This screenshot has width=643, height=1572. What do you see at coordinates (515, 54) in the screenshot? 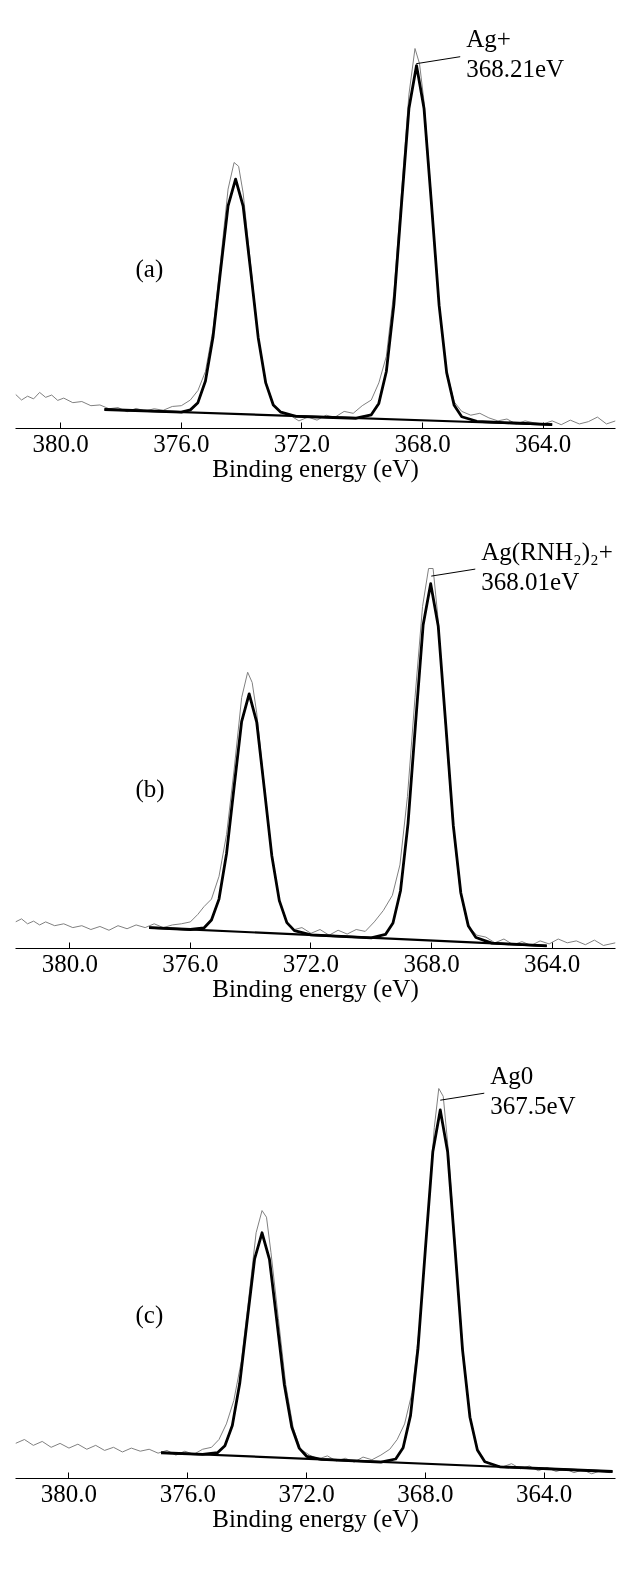
I see `annotation: Ag+ 368.21eV` at bounding box center [515, 54].